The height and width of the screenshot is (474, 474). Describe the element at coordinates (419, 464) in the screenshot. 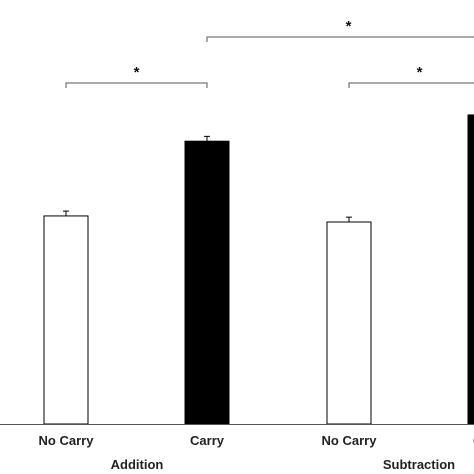

I see `group-label-2: Subtraction` at that location.